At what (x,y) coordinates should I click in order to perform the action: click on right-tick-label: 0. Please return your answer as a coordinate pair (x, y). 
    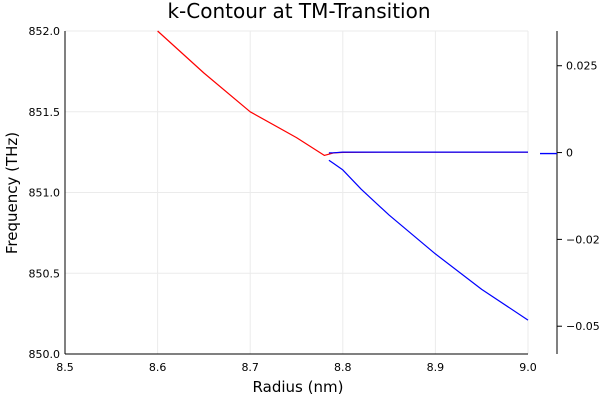
    Looking at the image, I should click on (569, 153).